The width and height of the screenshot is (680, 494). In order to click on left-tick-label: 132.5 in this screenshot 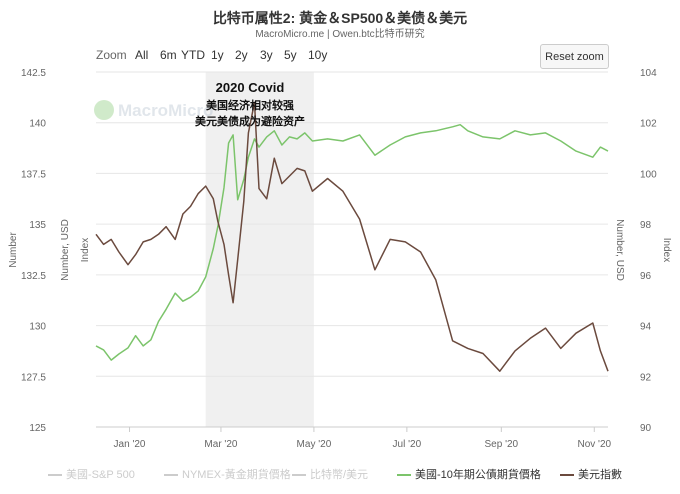, I will do `click(33, 276)`.